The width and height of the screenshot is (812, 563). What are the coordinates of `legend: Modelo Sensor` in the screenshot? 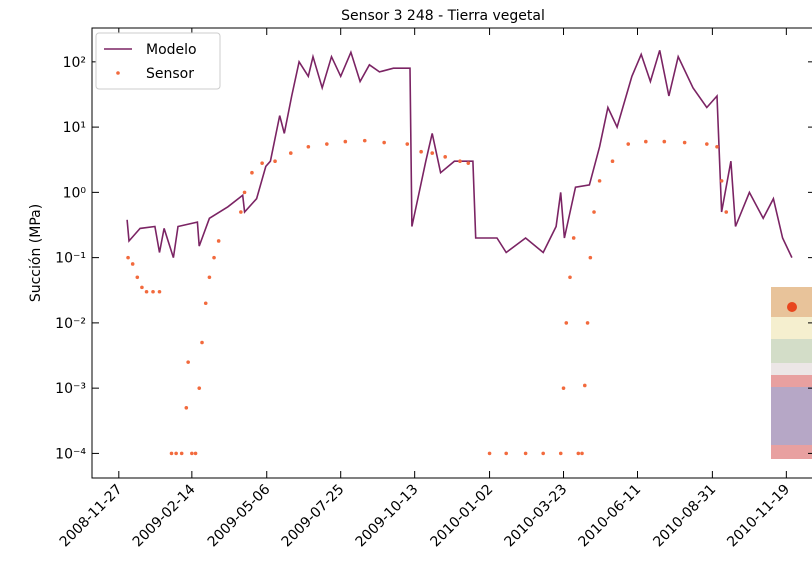 It's located at (158, 61).